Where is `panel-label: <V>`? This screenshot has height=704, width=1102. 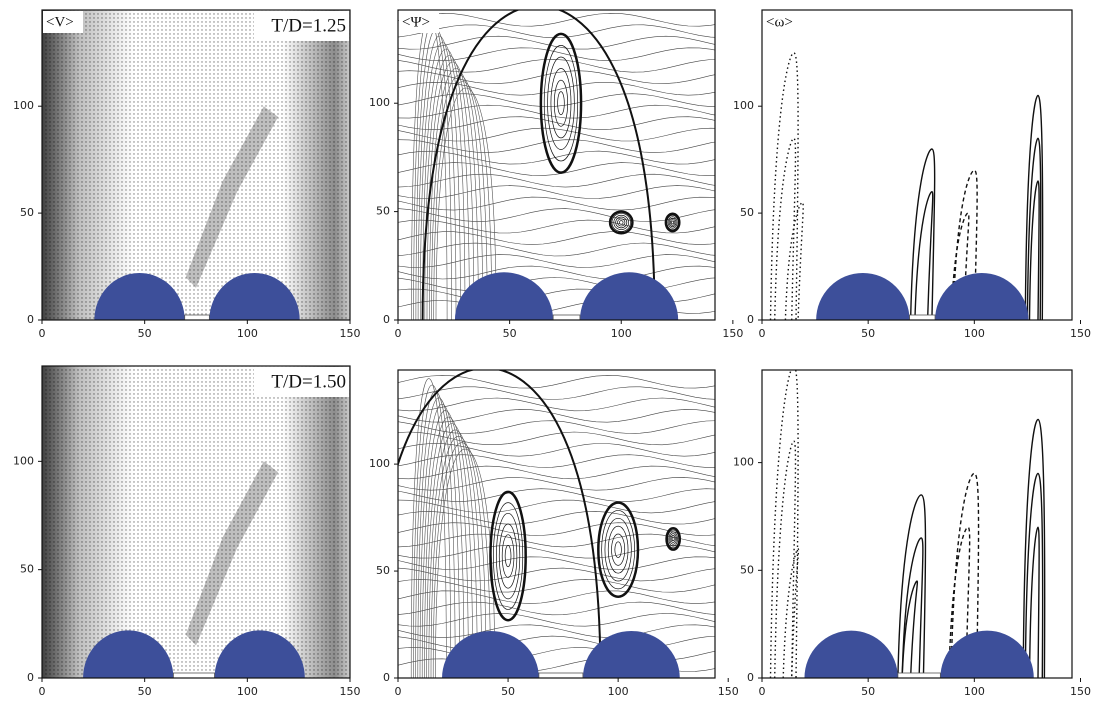 panel-label: <V> is located at coordinates (60, 22).